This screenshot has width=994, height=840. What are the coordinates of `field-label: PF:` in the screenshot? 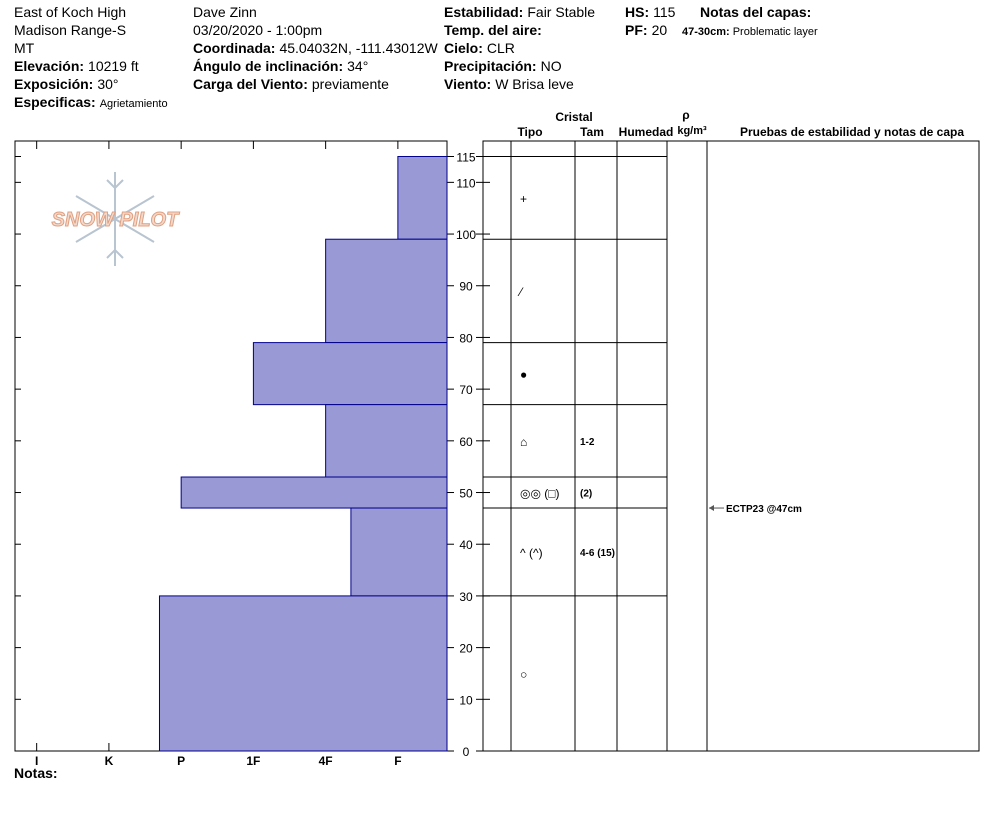 It's located at (636, 30).